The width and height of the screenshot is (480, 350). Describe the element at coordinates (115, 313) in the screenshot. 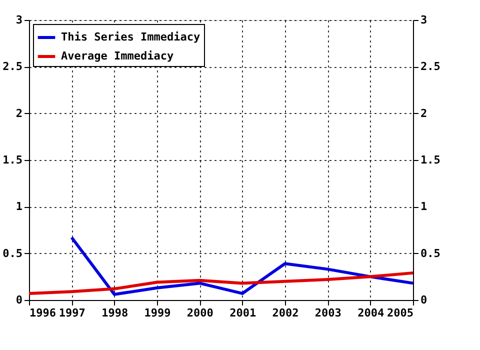

I see `x-tick-label: 1998` at that location.